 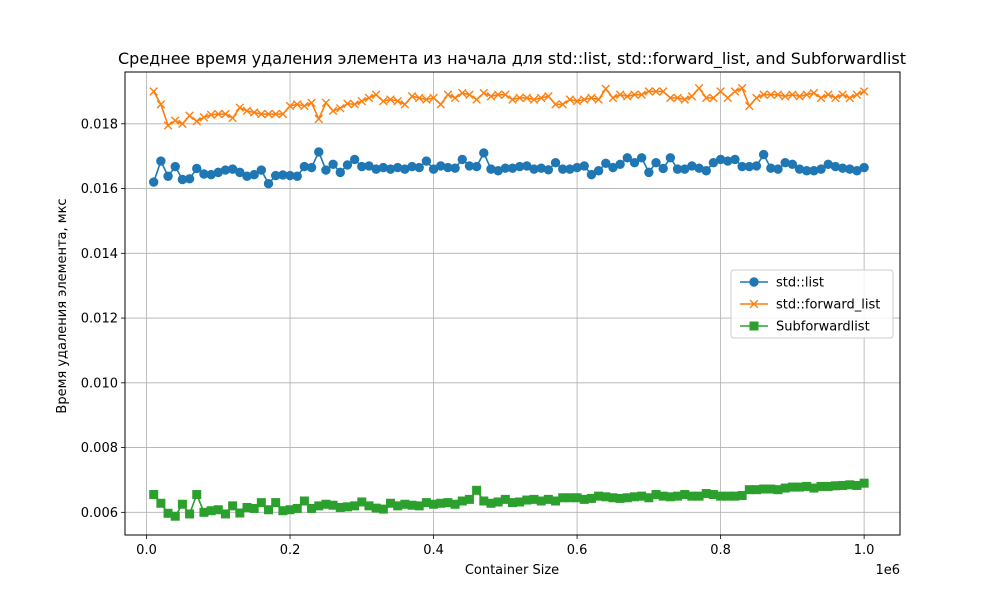 What do you see at coordinates (864, 550) in the screenshot?
I see `x-tick-label: 1.0` at bounding box center [864, 550].